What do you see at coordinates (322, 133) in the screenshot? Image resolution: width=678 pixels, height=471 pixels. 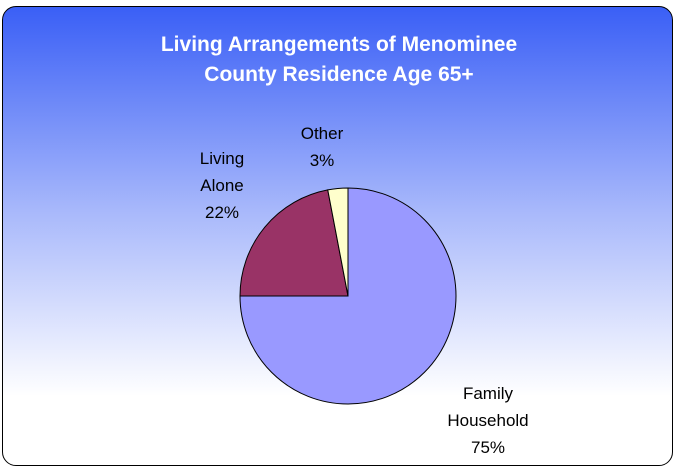 I see `slice-category: Other` at bounding box center [322, 133].